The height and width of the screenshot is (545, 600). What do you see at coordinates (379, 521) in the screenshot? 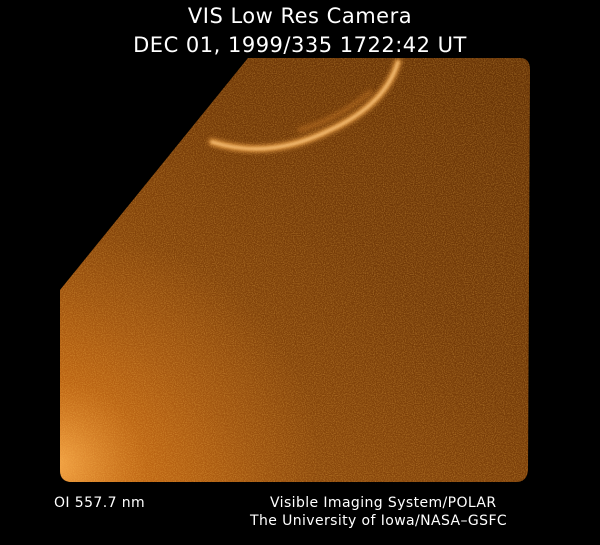
I see `credit-line-2: The University of Iowa/NASA–GSFC` at bounding box center [379, 521].